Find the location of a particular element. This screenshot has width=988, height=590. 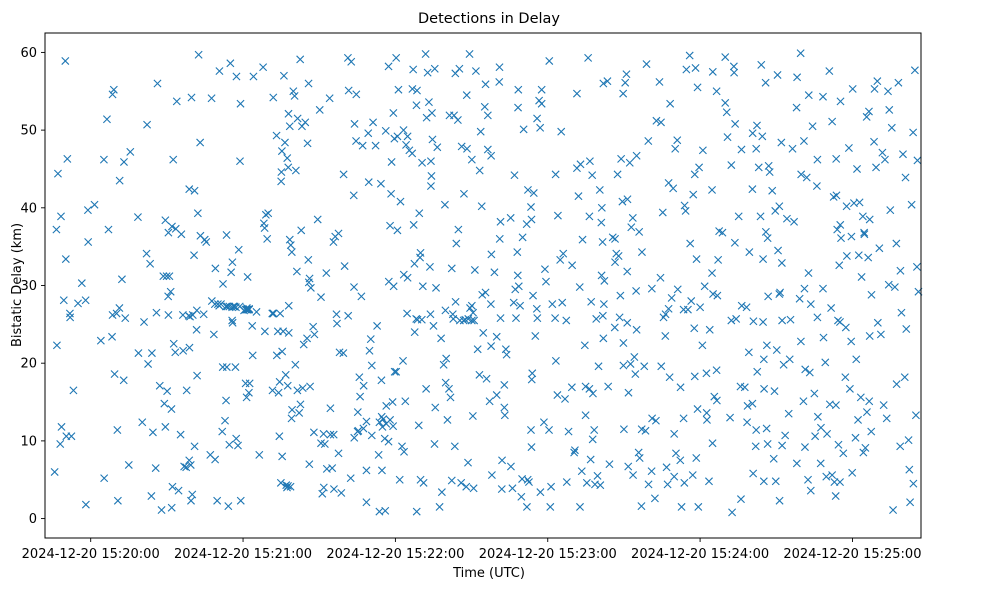

x-tick-label: 2024-12-20 15:25:00 is located at coordinates (852, 554).